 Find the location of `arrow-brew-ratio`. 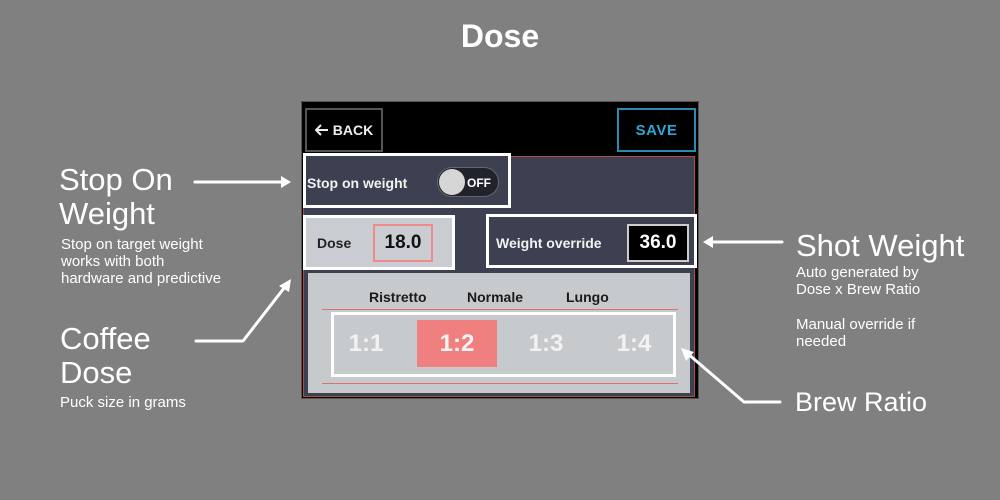

arrow-brew-ratio is located at coordinates (733, 377).